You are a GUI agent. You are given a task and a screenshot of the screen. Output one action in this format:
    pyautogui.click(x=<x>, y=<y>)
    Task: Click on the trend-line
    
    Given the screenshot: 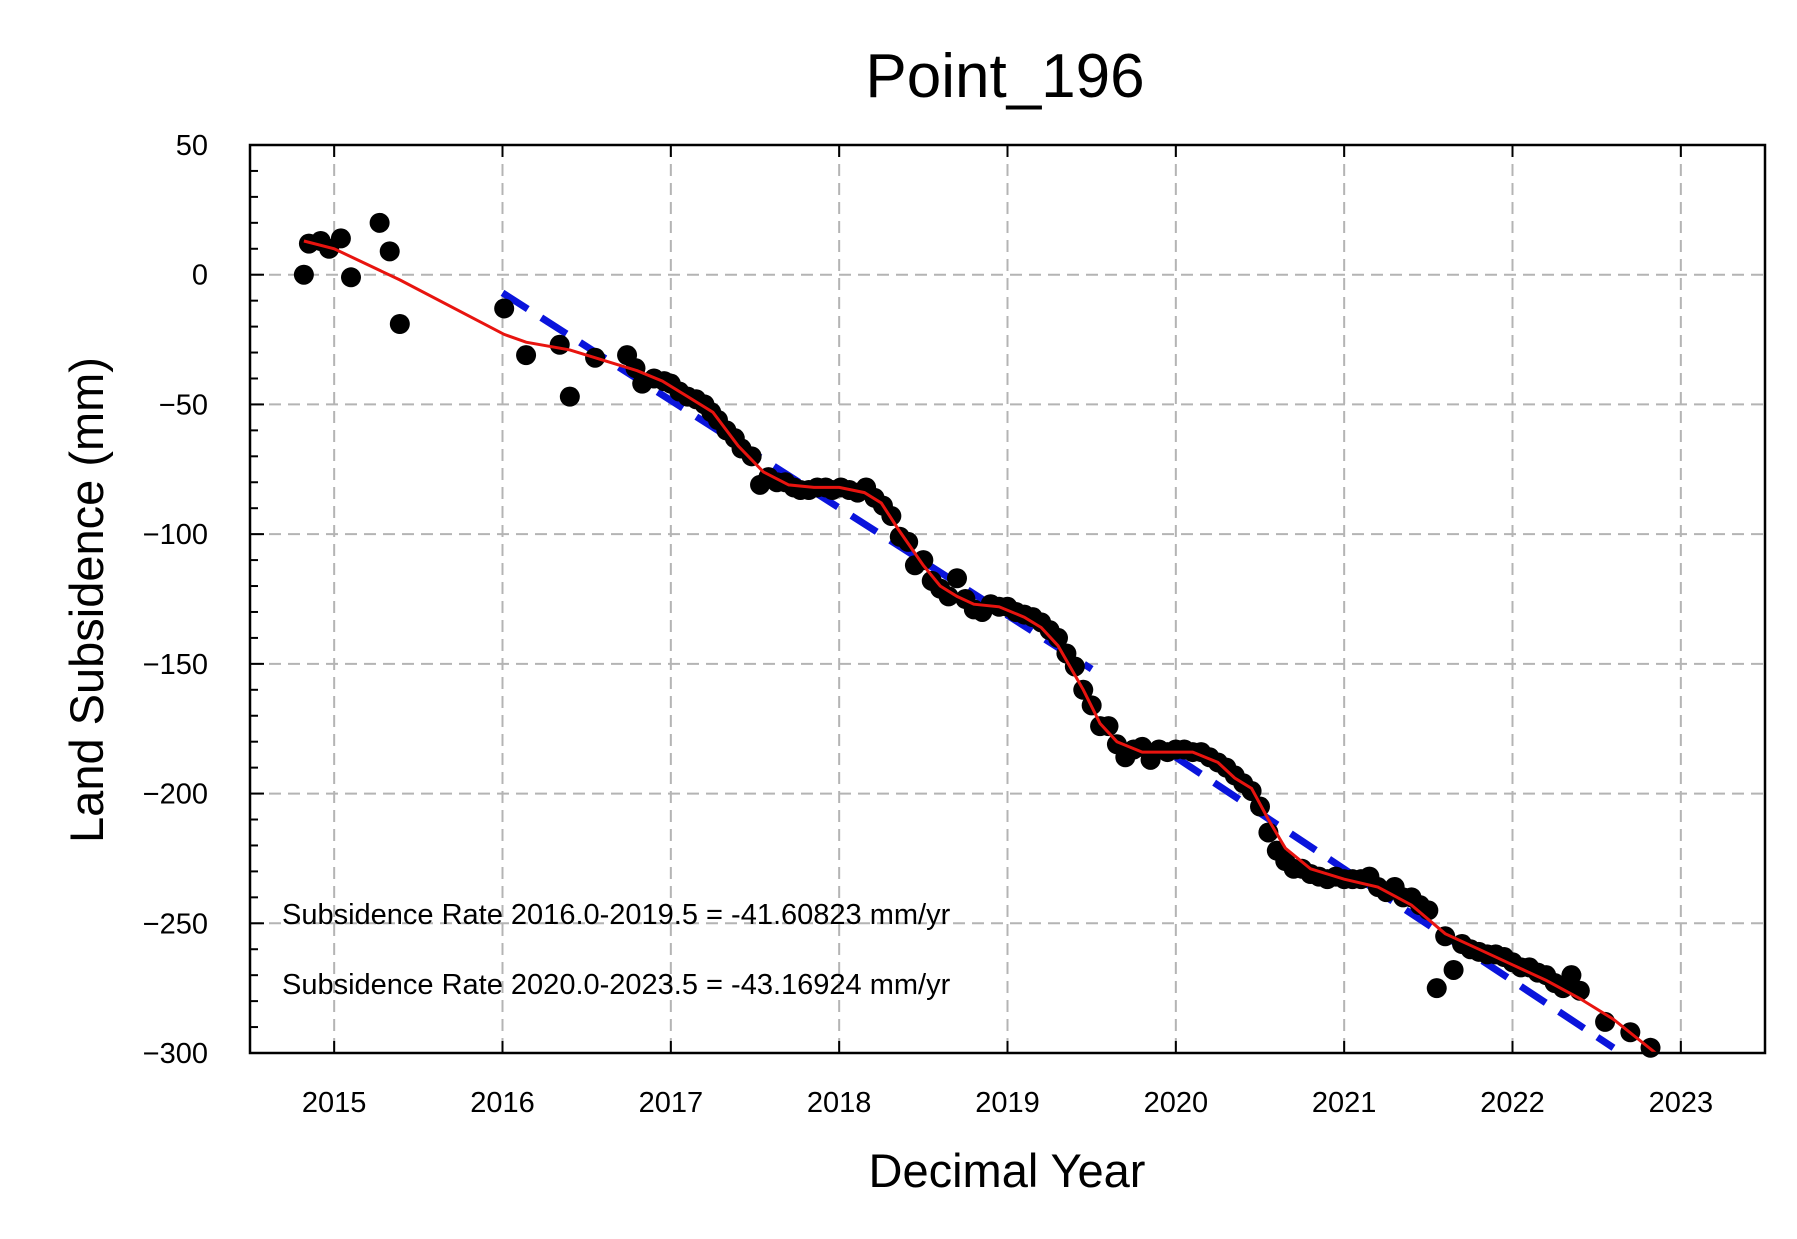 What is the action you would take?
    pyautogui.click(x=1394, y=902)
    